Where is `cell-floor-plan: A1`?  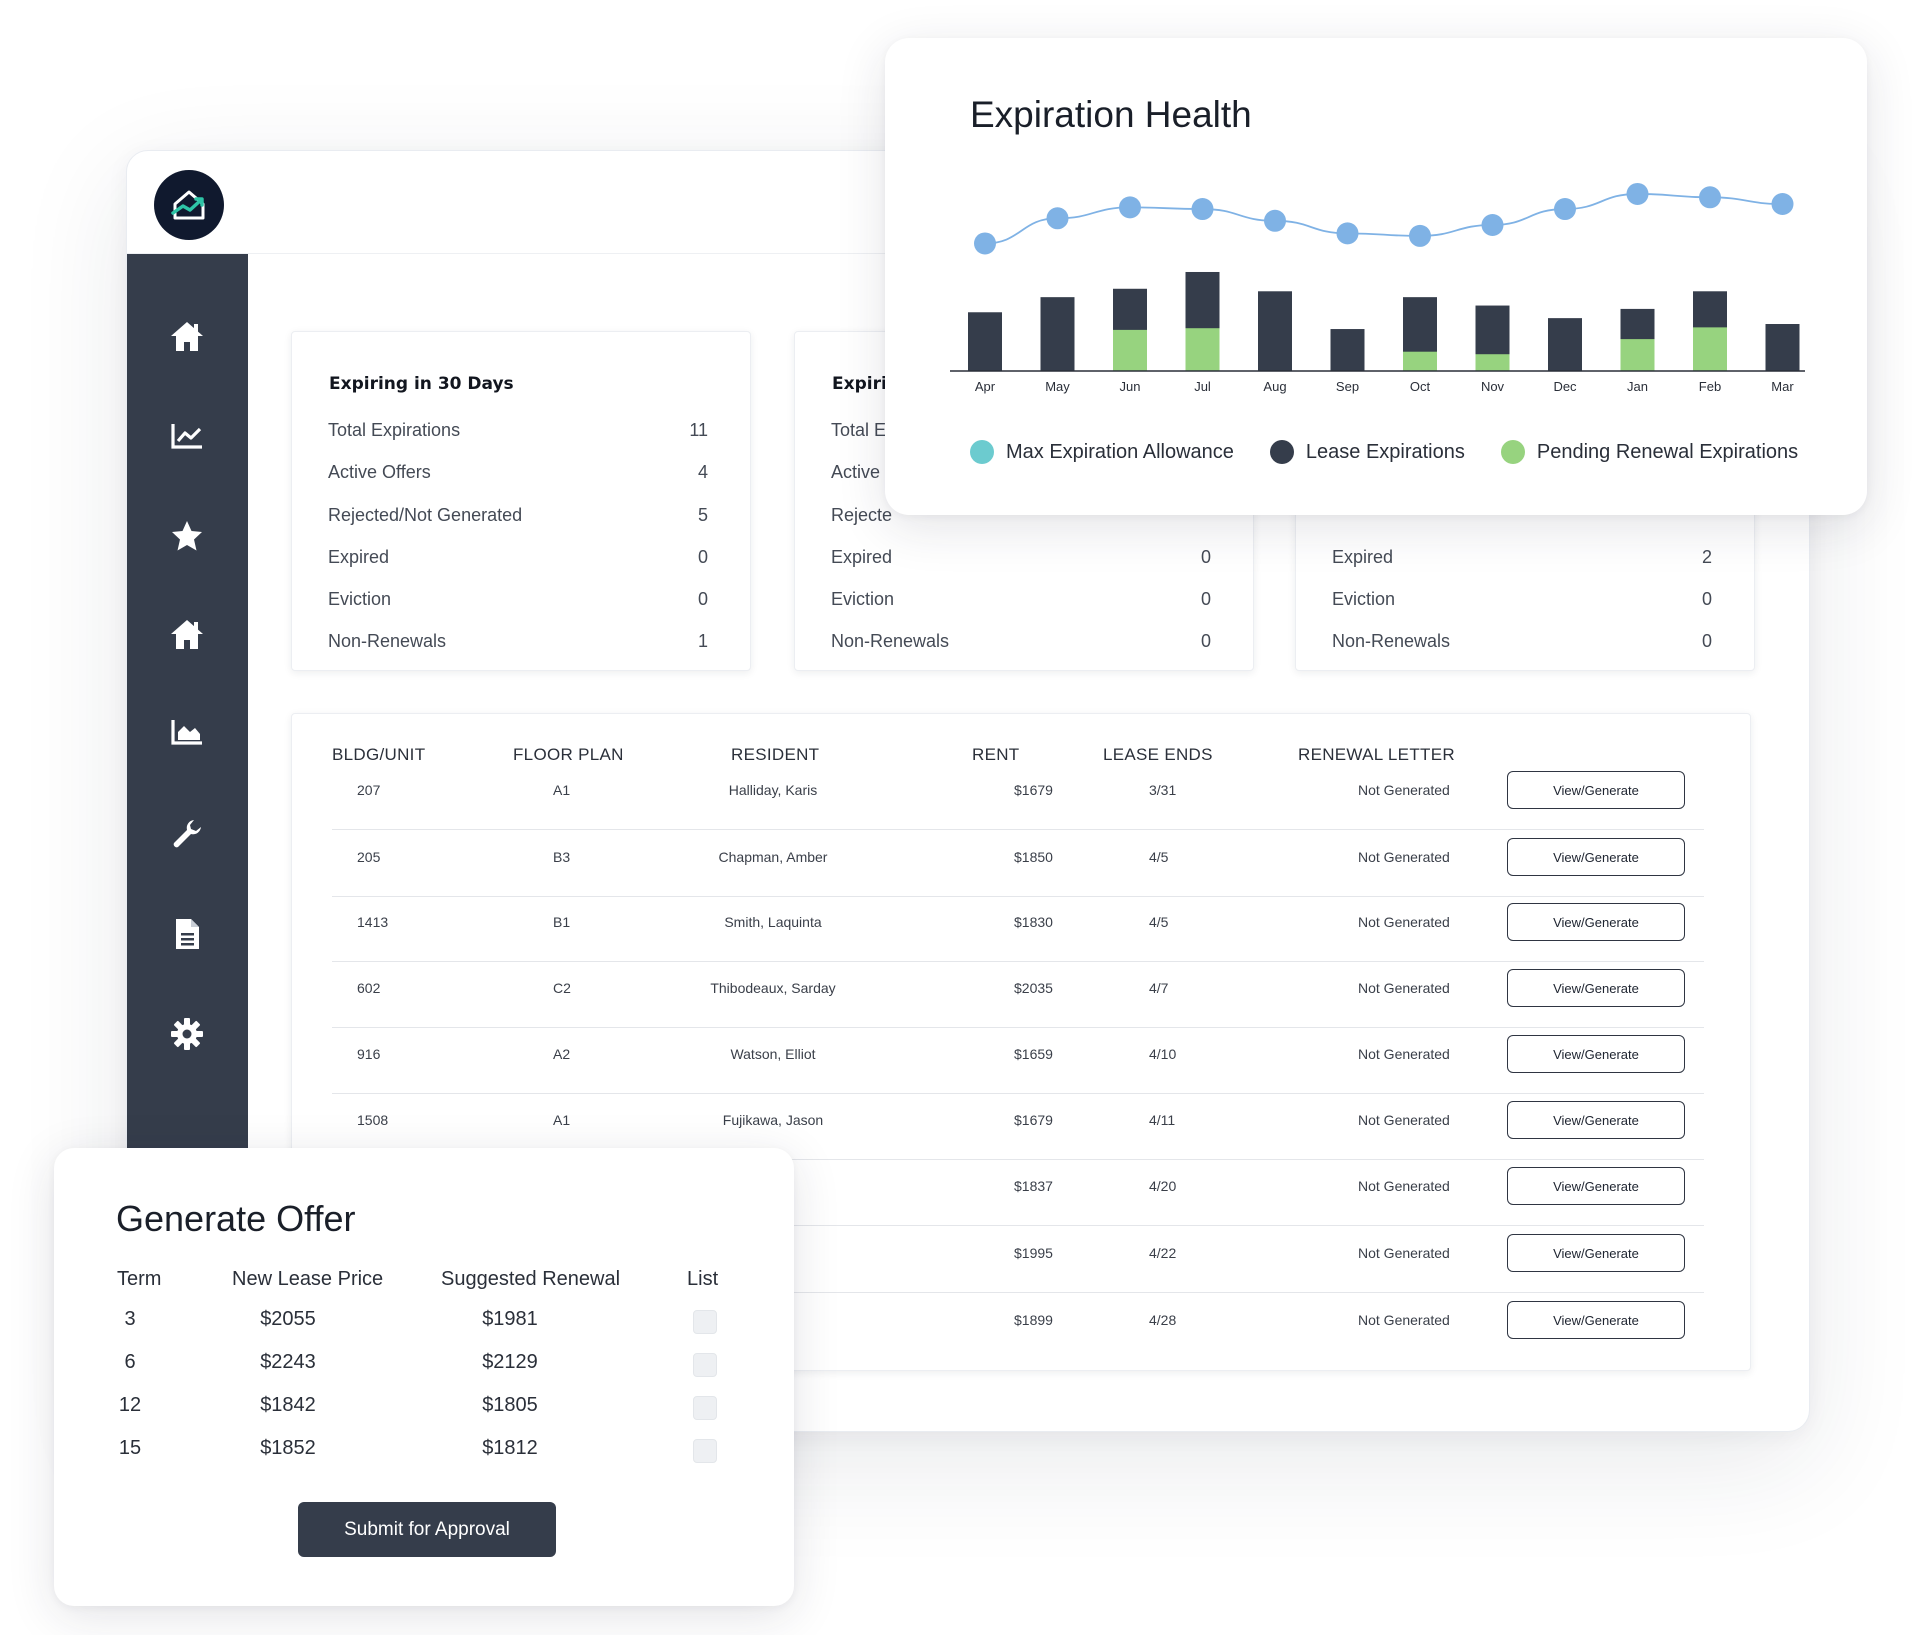 cell-floor-plan: A1 is located at coordinates (562, 1120).